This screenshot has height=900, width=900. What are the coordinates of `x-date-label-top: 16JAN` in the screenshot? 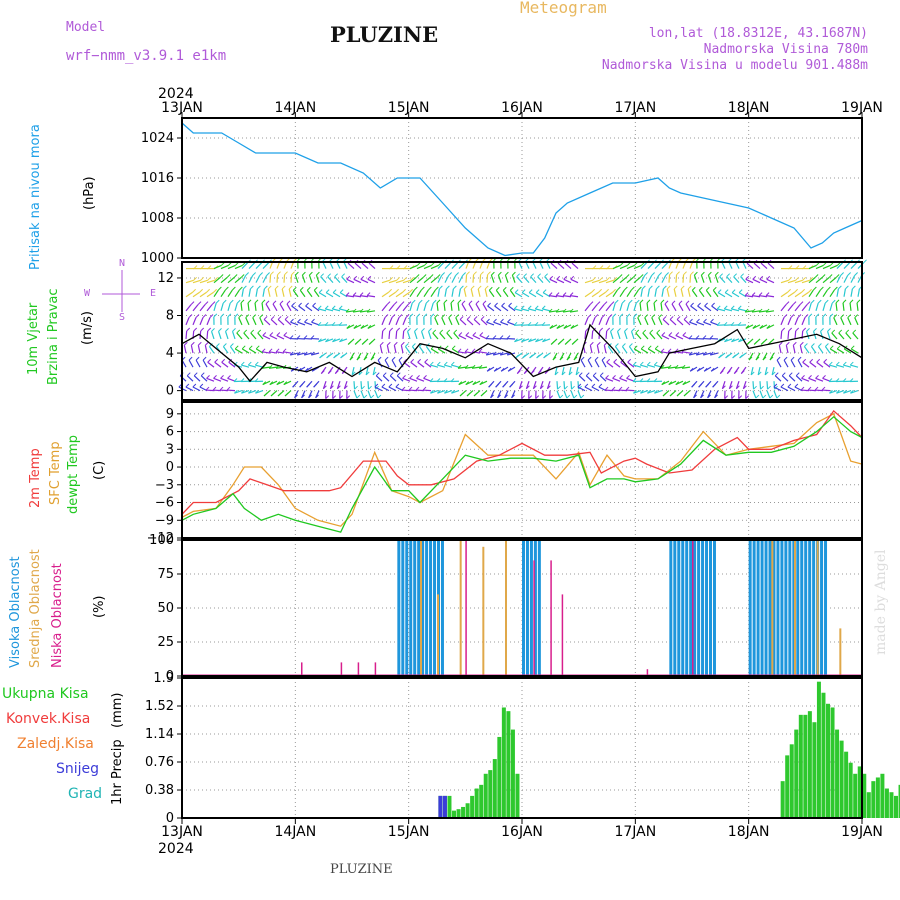 It's located at (522, 108).